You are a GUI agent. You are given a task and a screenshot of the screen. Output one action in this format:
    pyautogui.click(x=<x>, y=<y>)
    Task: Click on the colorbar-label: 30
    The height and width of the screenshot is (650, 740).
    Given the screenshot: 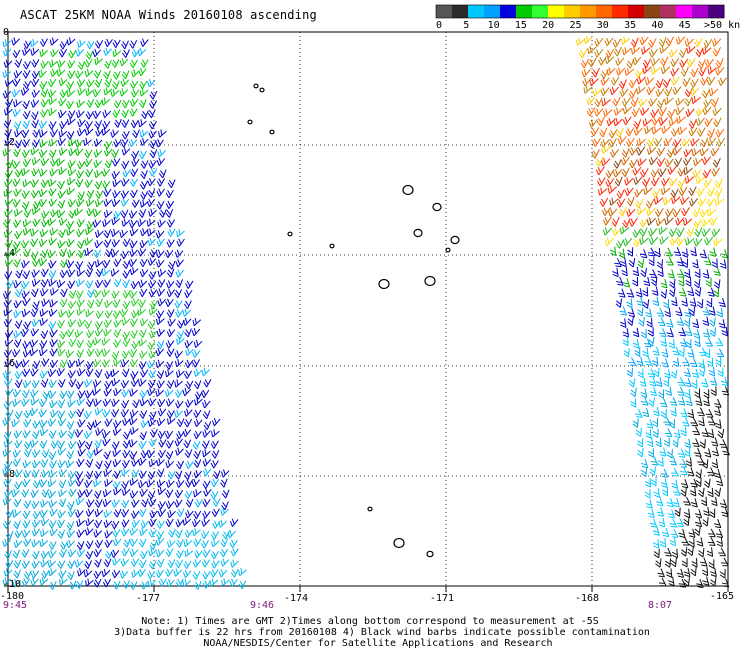 What is the action you would take?
    pyautogui.click(x=602, y=25)
    